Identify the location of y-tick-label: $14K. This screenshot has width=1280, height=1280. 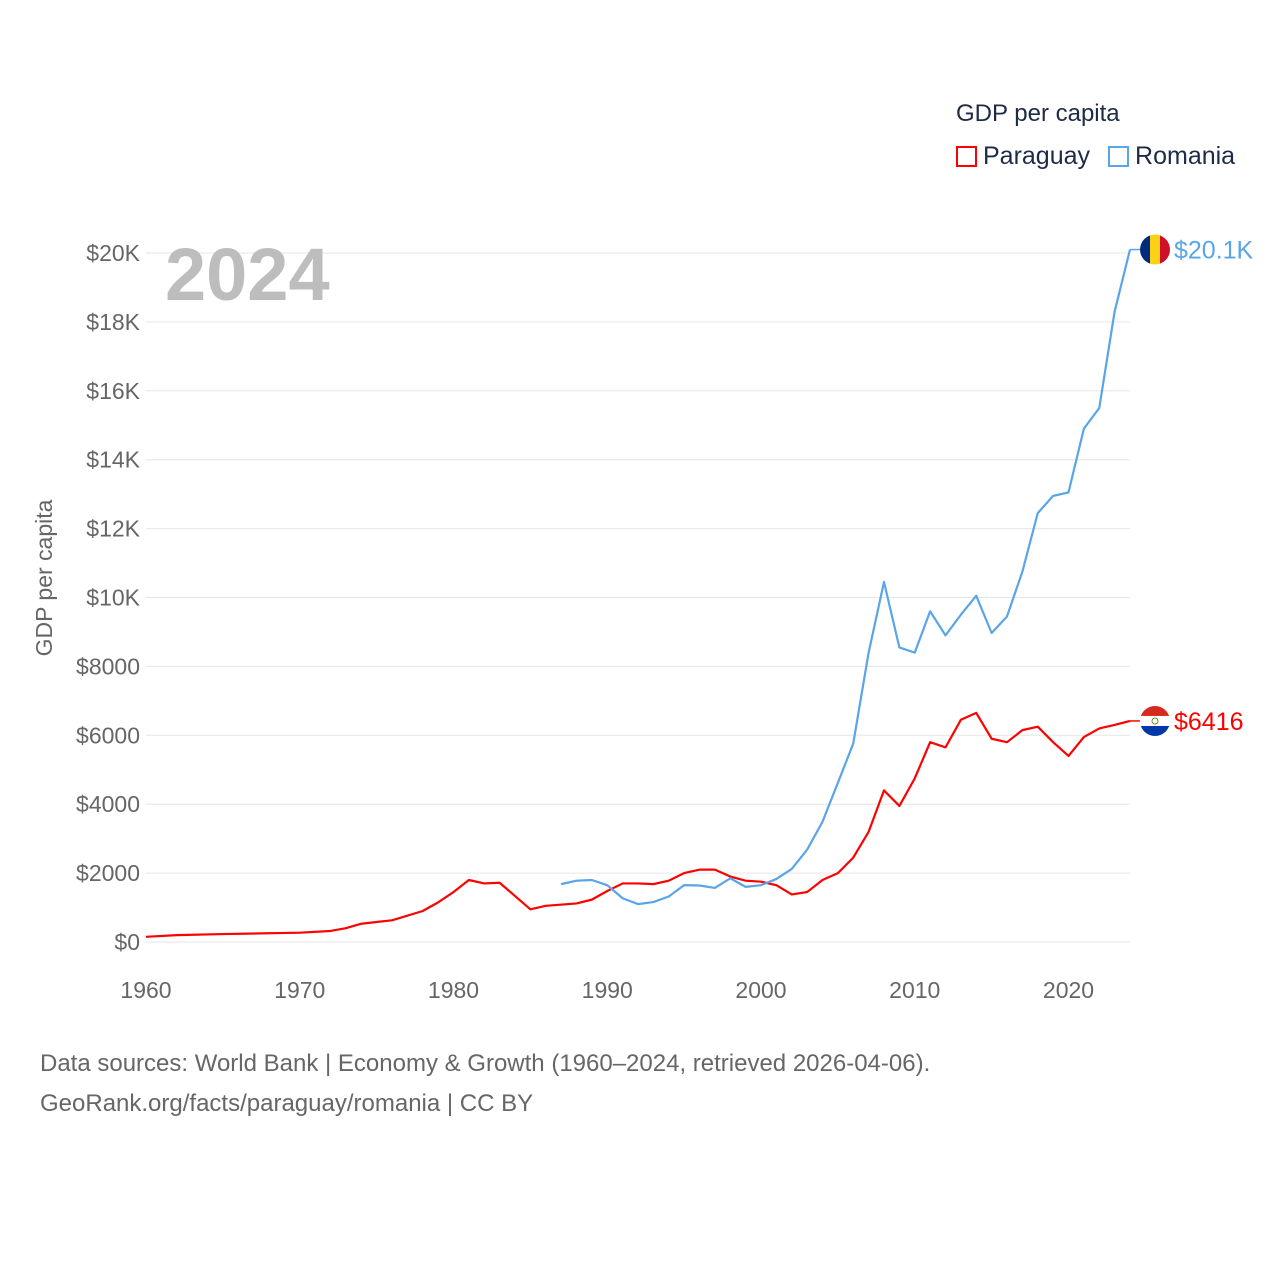
(113, 460).